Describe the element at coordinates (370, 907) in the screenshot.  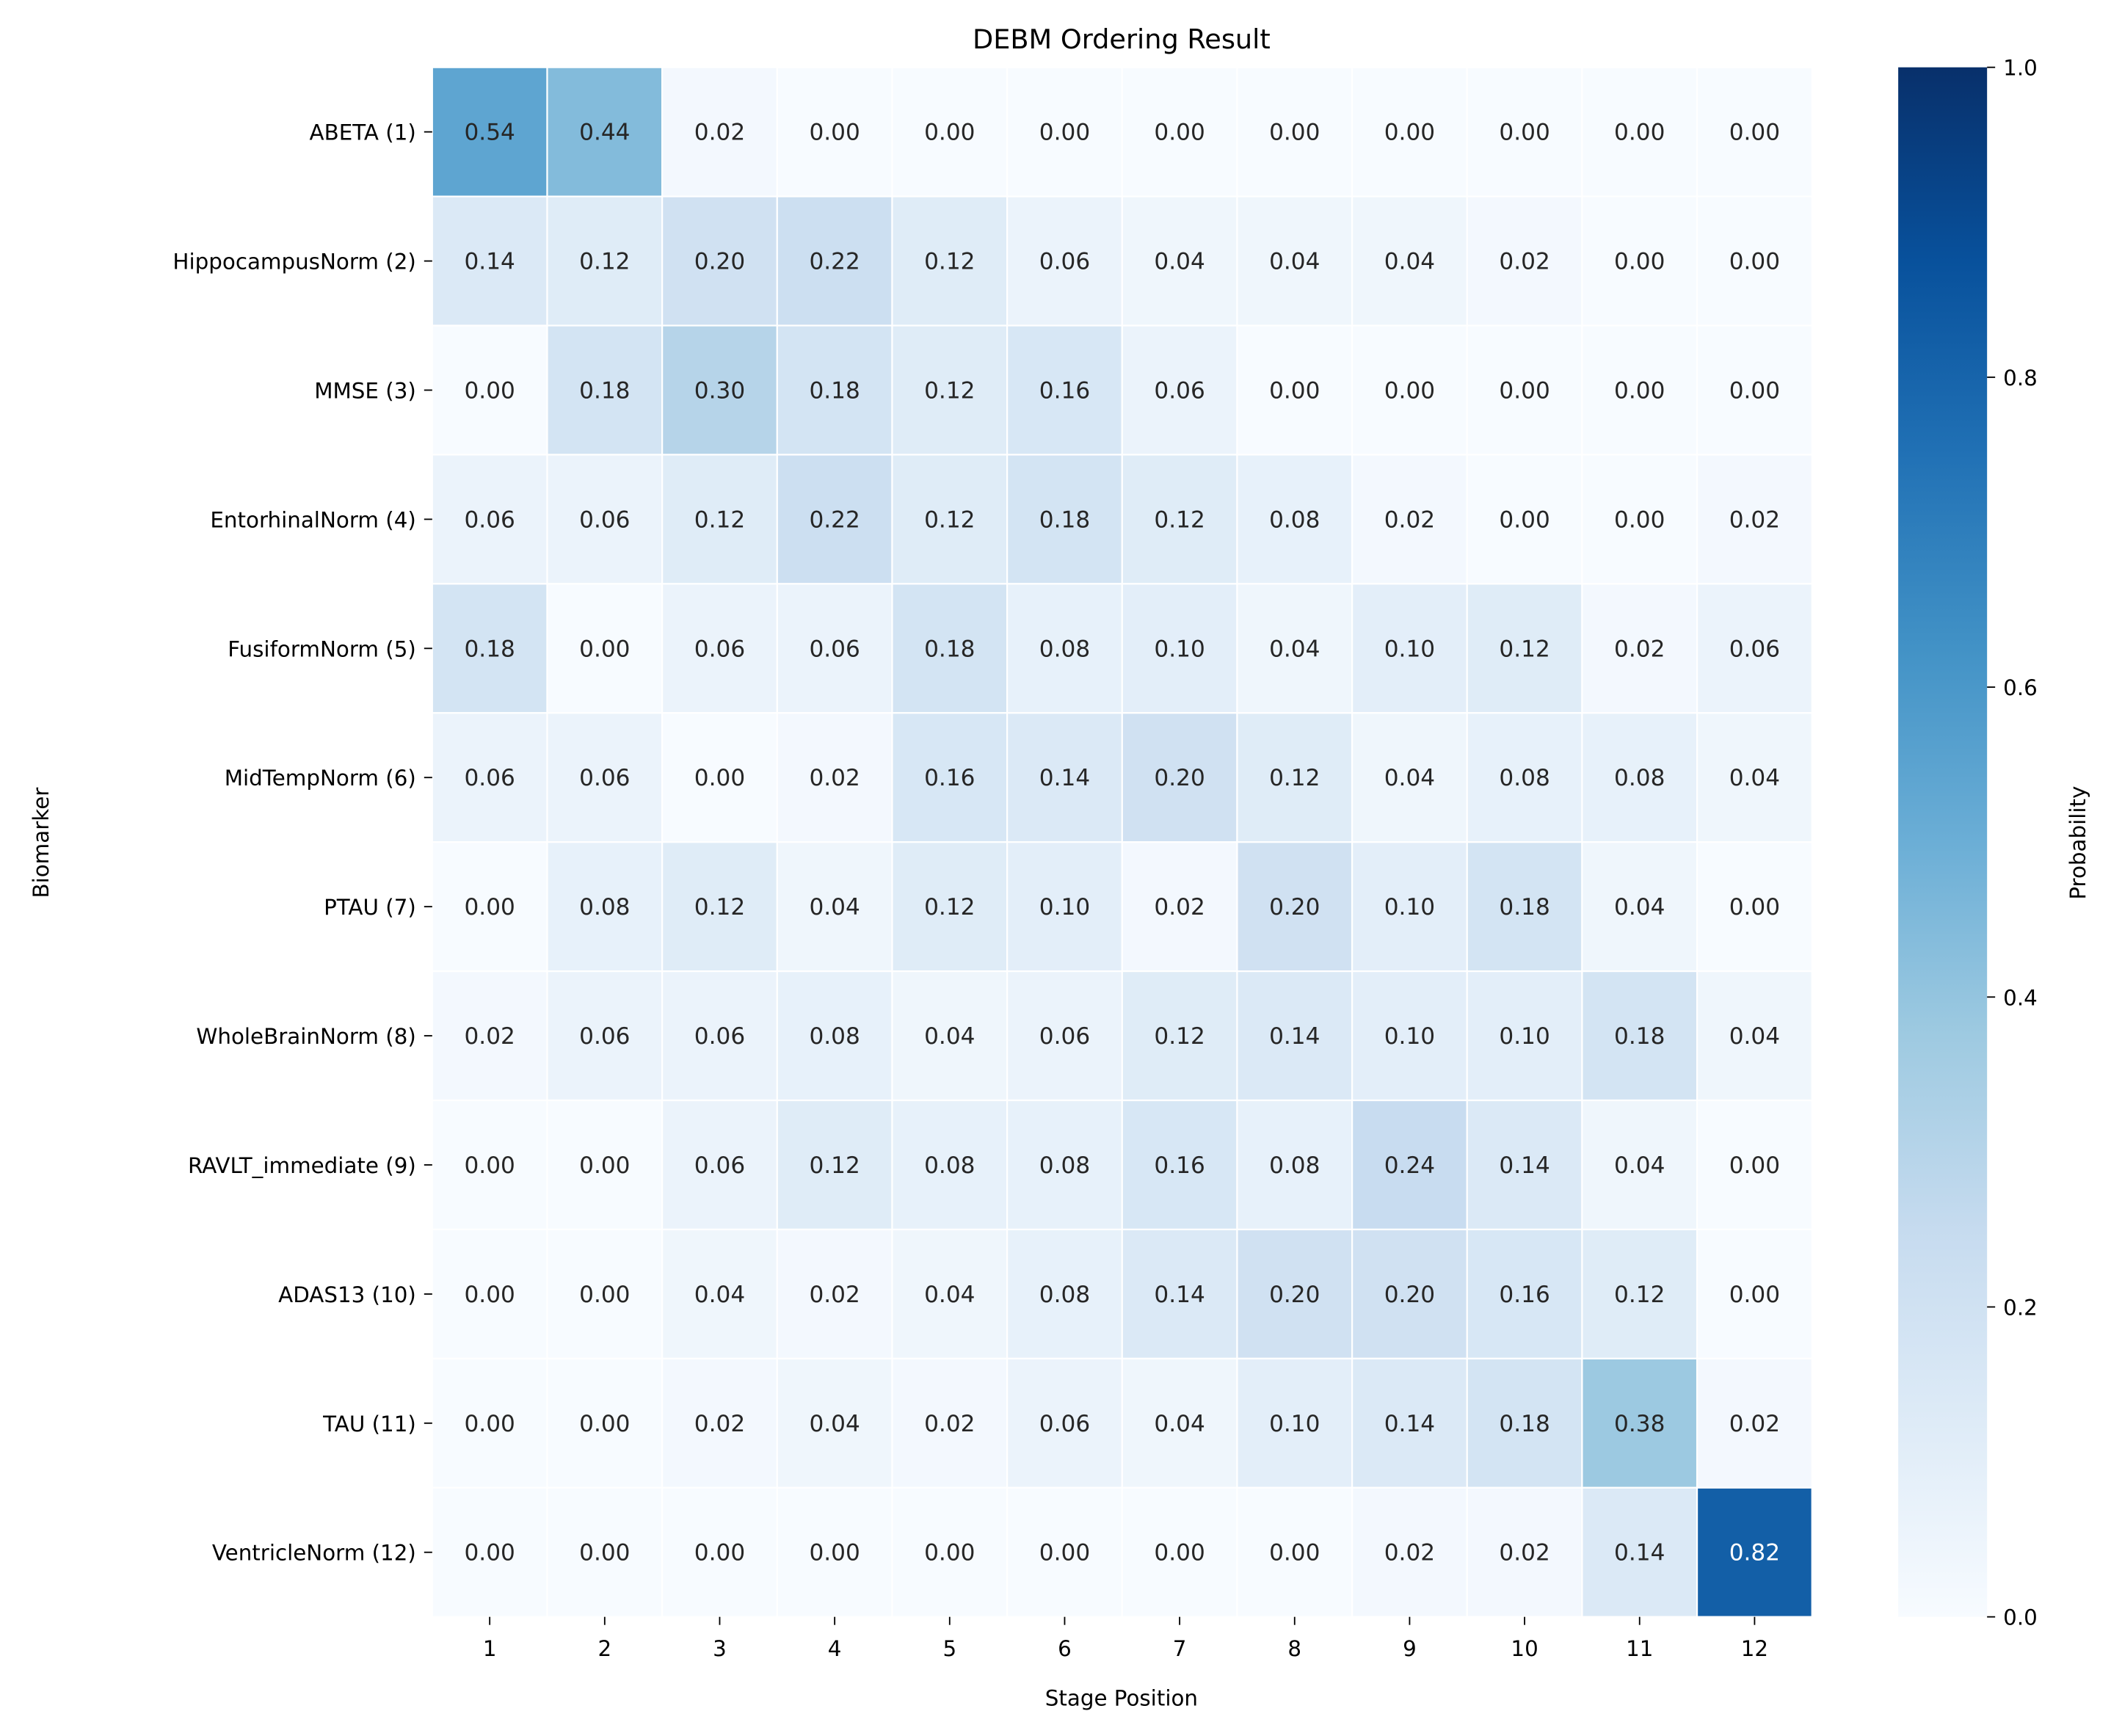
I see `y-tick-label: PTAU (7)` at that location.